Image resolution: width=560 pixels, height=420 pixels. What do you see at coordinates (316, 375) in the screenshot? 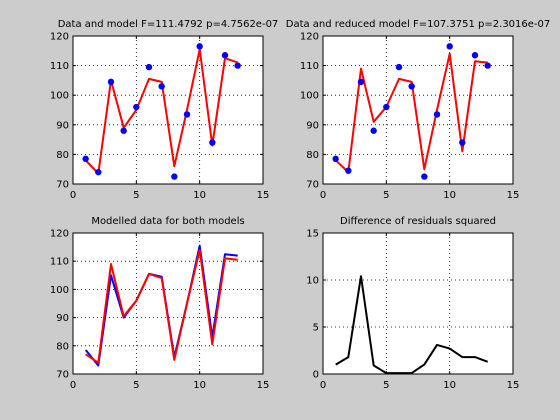
I see `y-tick-label: 0` at bounding box center [316, 375].